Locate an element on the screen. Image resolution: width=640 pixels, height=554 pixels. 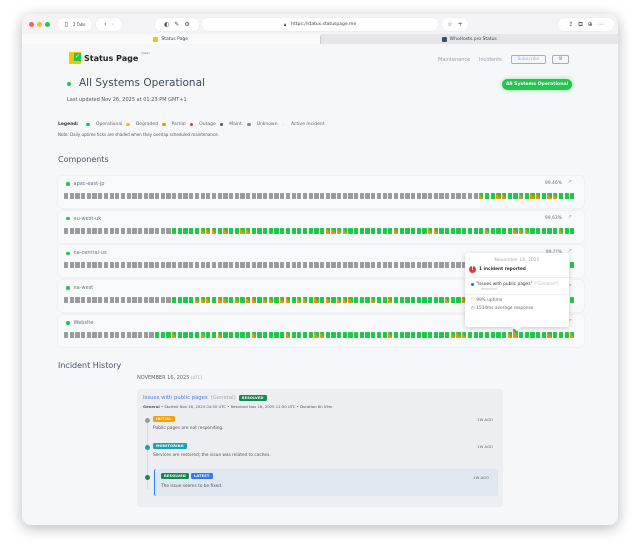
tooltip-incident-link: "Issues with public pages" is located at coordinates (504, 284).